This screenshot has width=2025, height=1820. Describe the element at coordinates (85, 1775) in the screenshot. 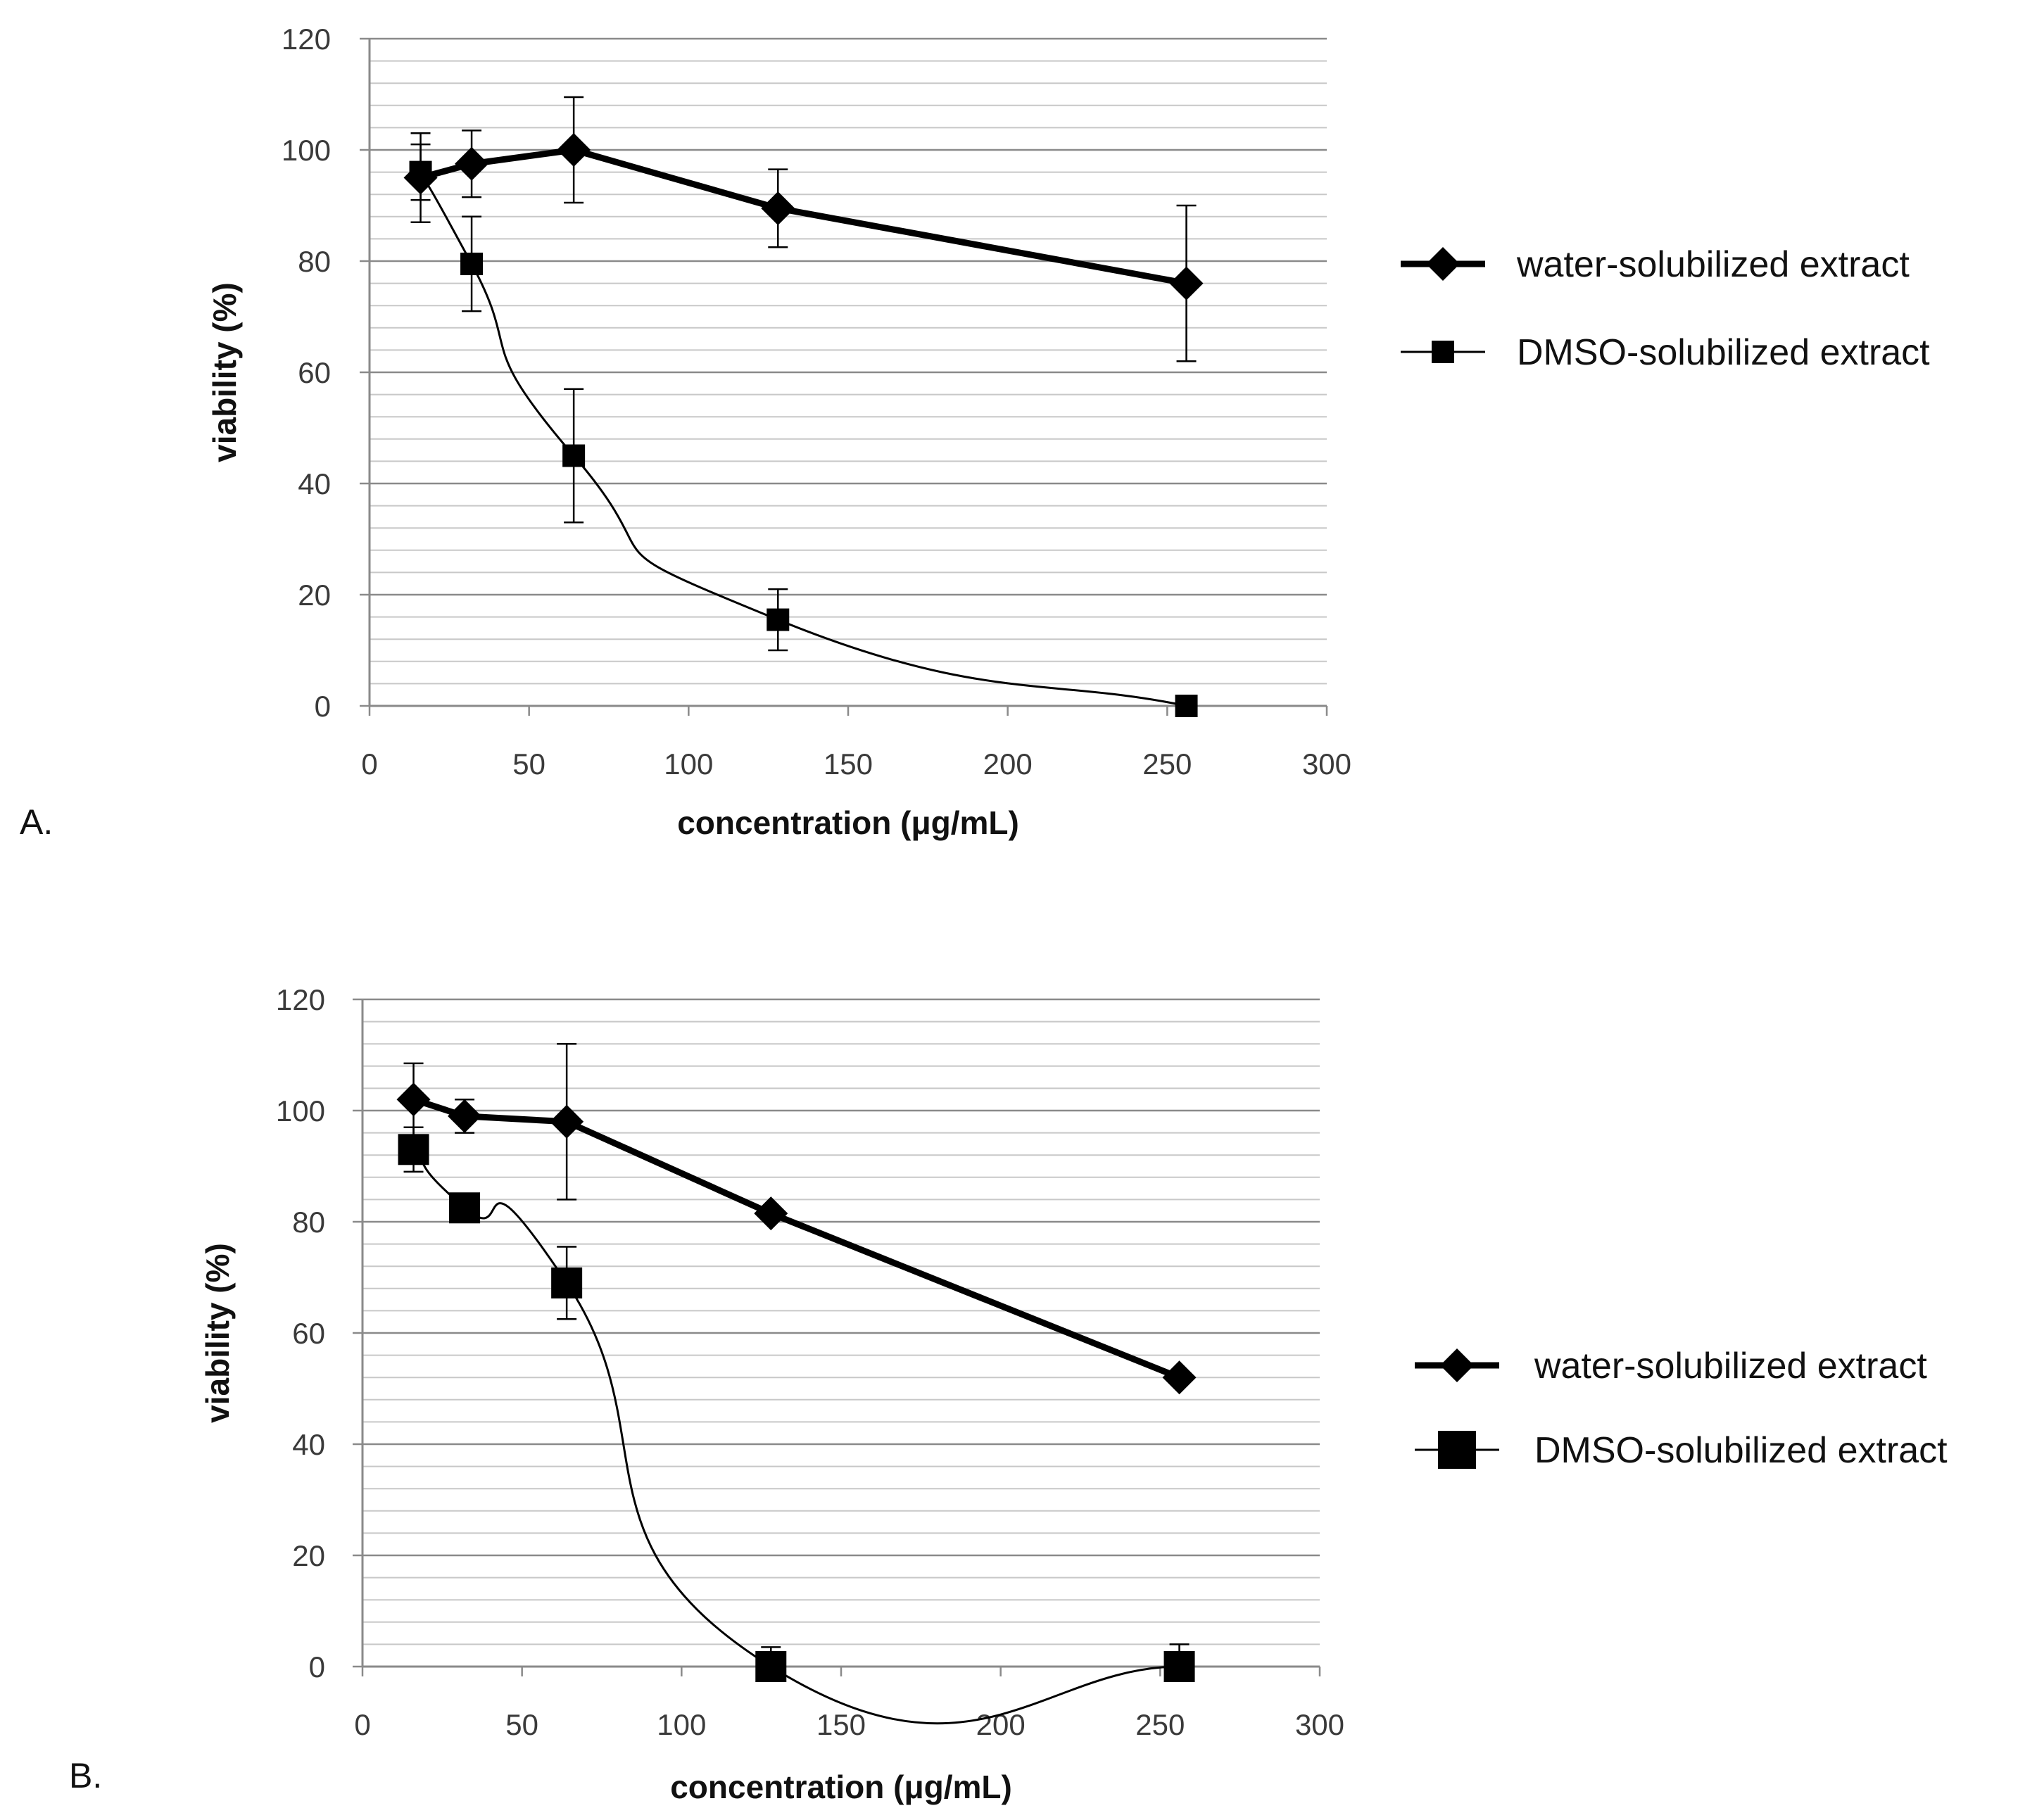

I see `panel-label: B.` at that location.